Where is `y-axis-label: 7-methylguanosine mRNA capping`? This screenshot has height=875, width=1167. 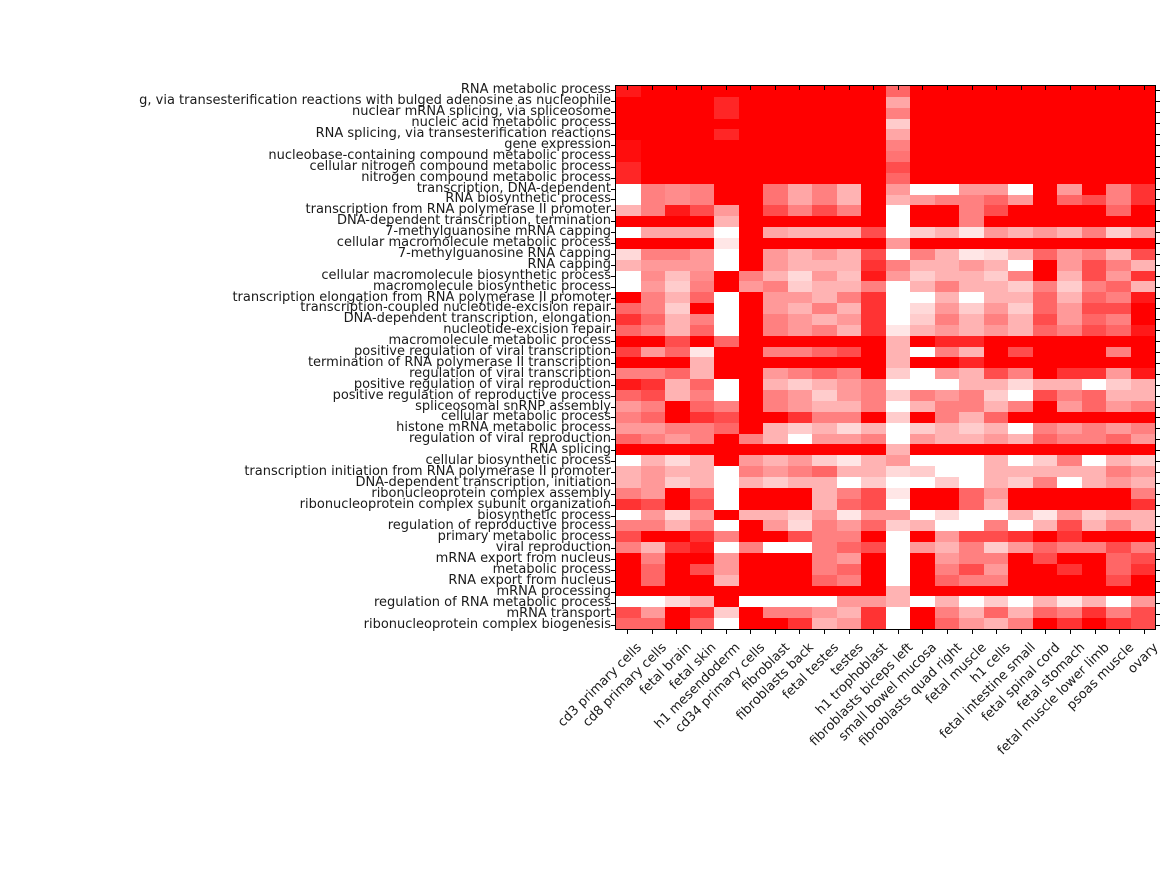
y-axis-label: 7-methylguanosine mRNA capping is located at coordinates (498, 232).